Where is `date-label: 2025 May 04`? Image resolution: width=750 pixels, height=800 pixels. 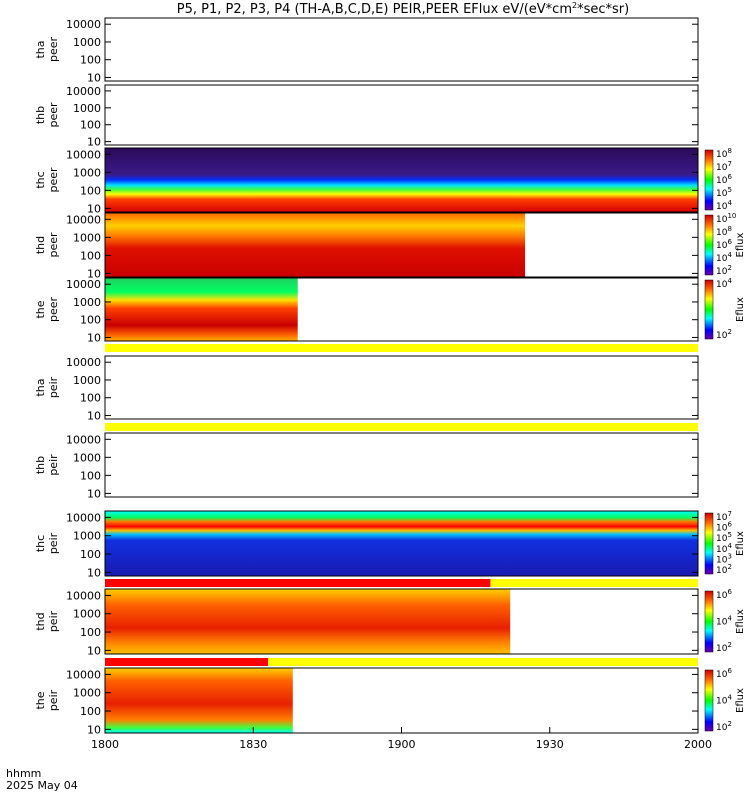
date-label: 2025 May 04 is located at coordinates (42, 785).